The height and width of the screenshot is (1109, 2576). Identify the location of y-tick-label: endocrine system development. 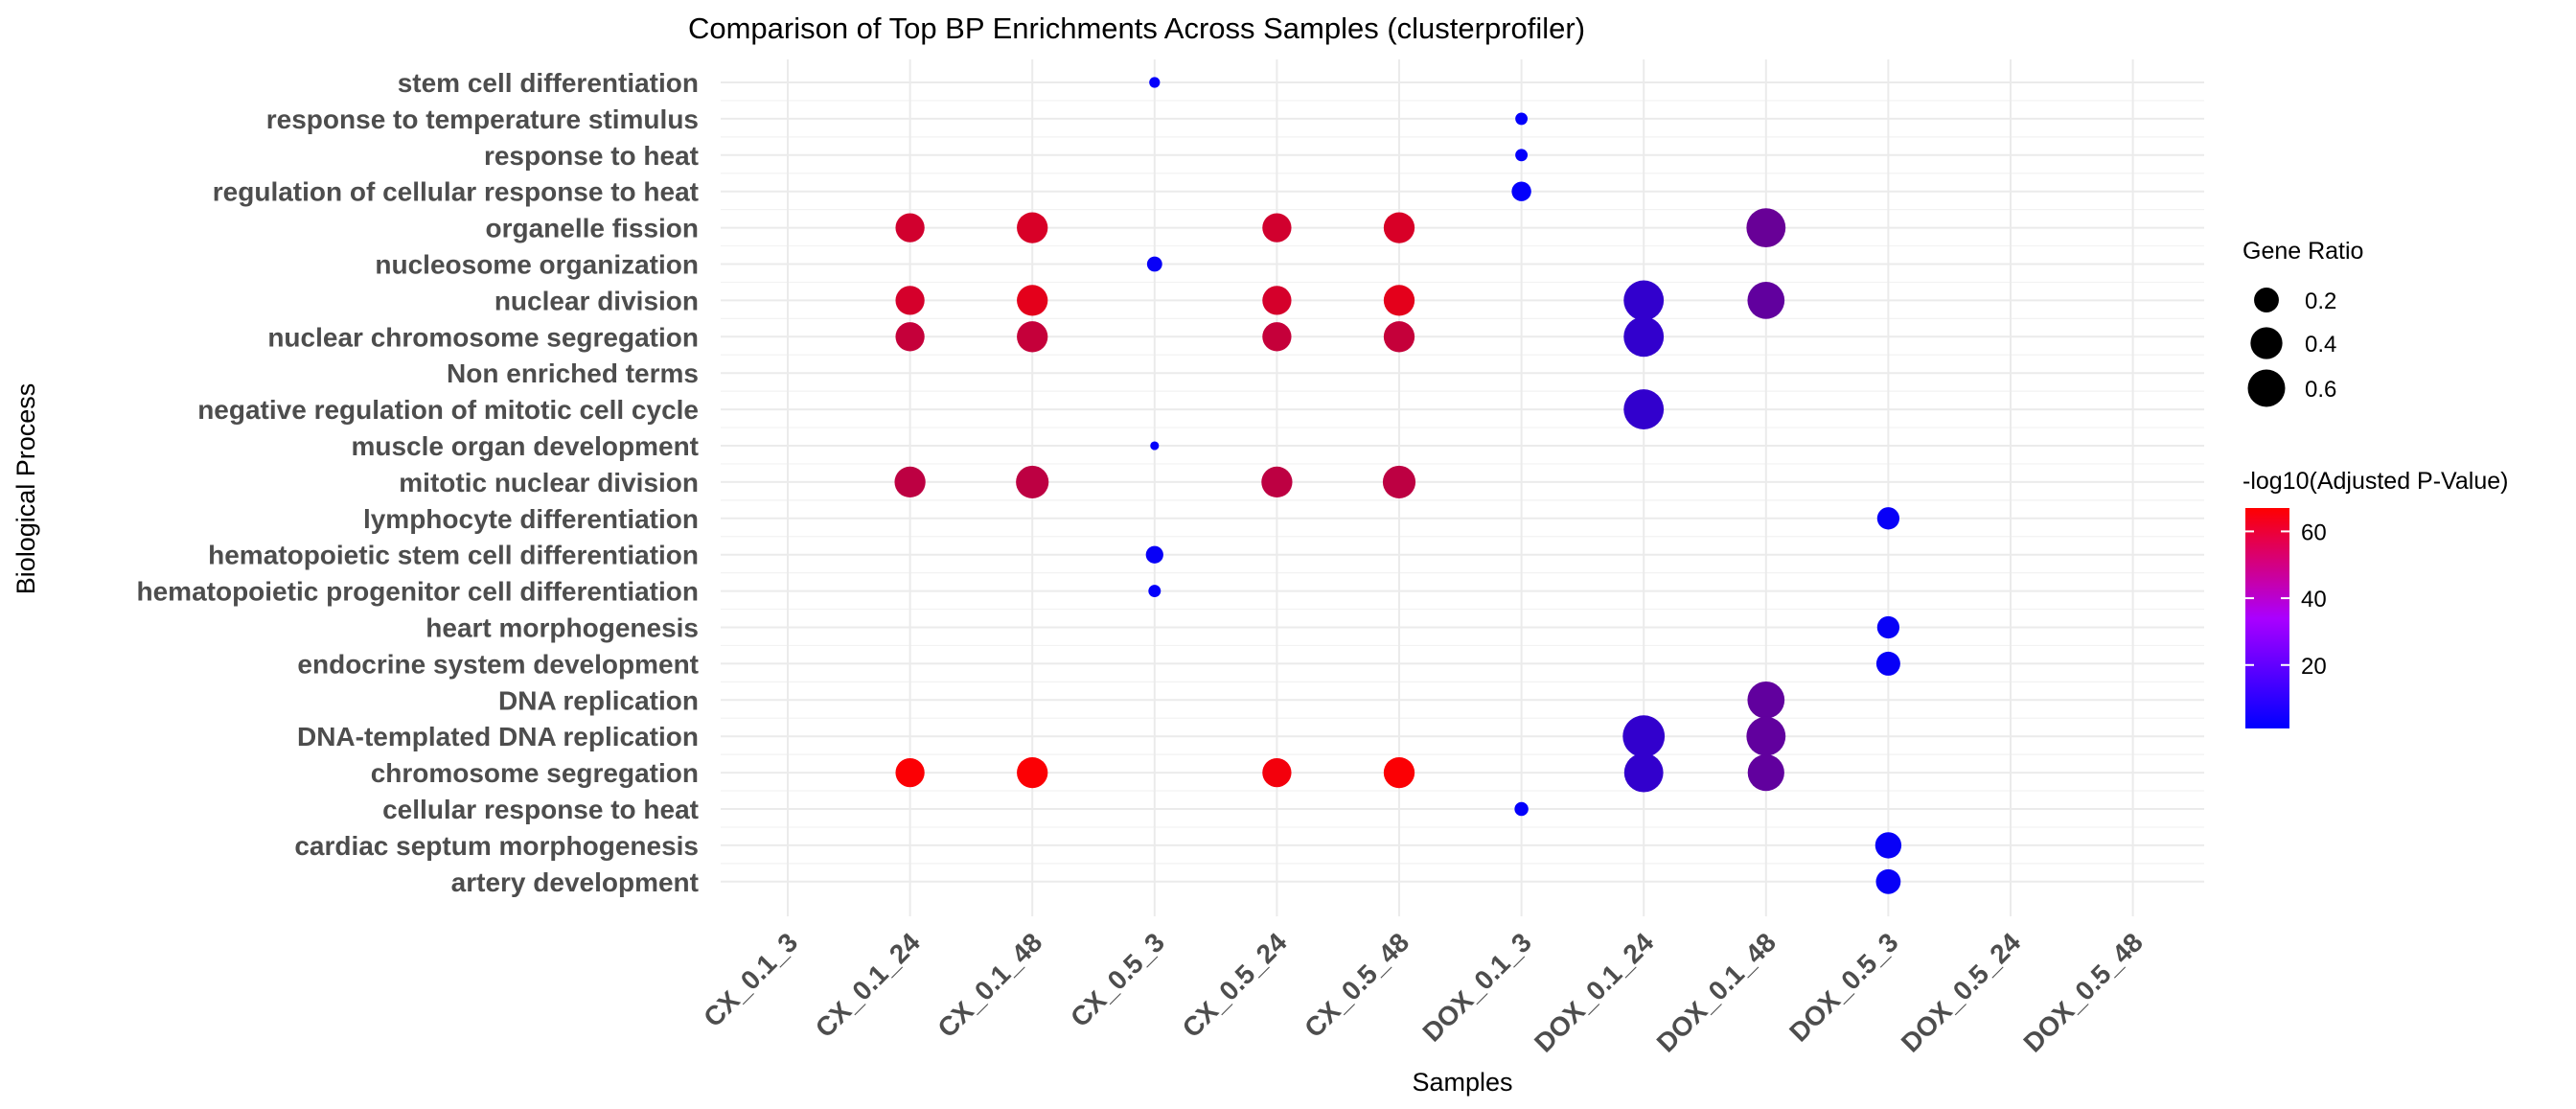
(498, 664).